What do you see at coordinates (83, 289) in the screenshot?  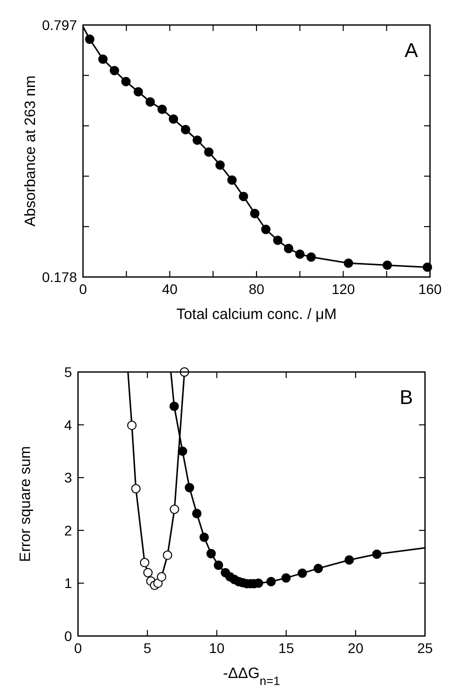 I see `x-tick-label: 0` at bounding box center [83, 289].